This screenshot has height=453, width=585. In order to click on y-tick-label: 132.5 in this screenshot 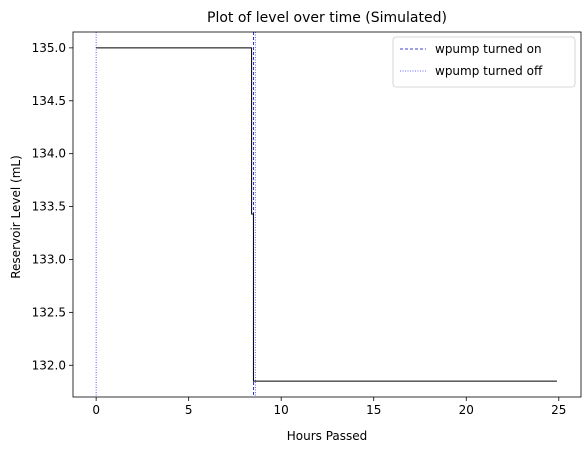, I will do `click(49, 312)`.